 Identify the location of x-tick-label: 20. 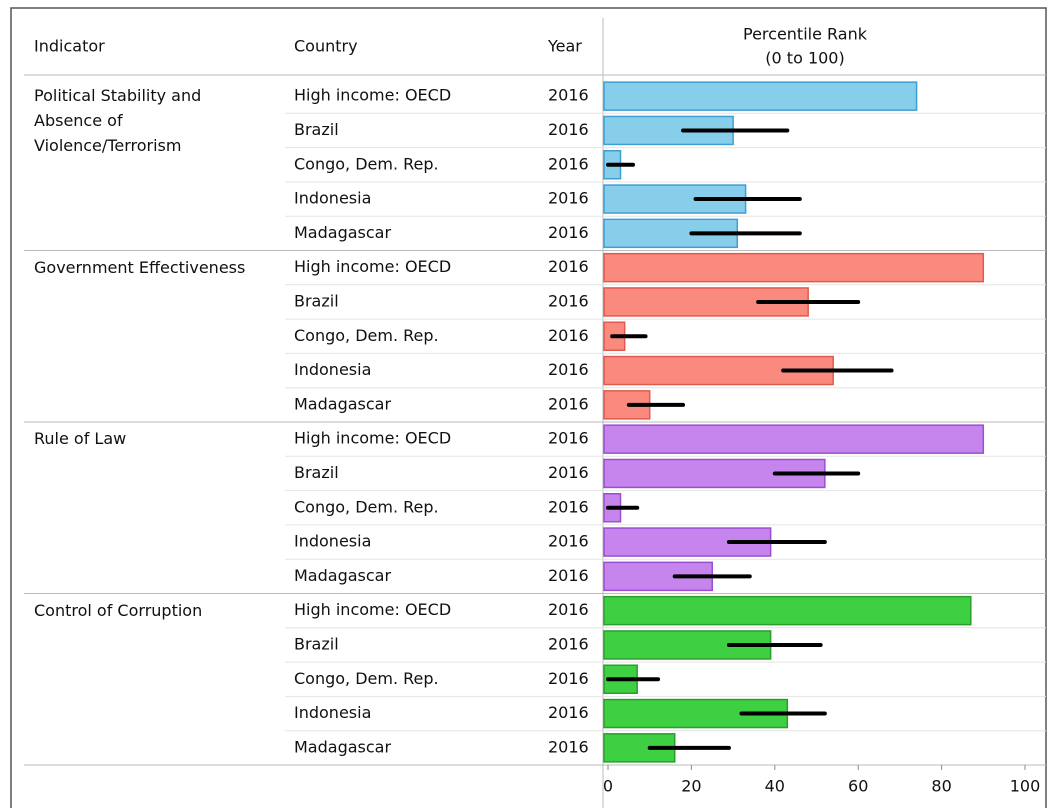
(691, 786).